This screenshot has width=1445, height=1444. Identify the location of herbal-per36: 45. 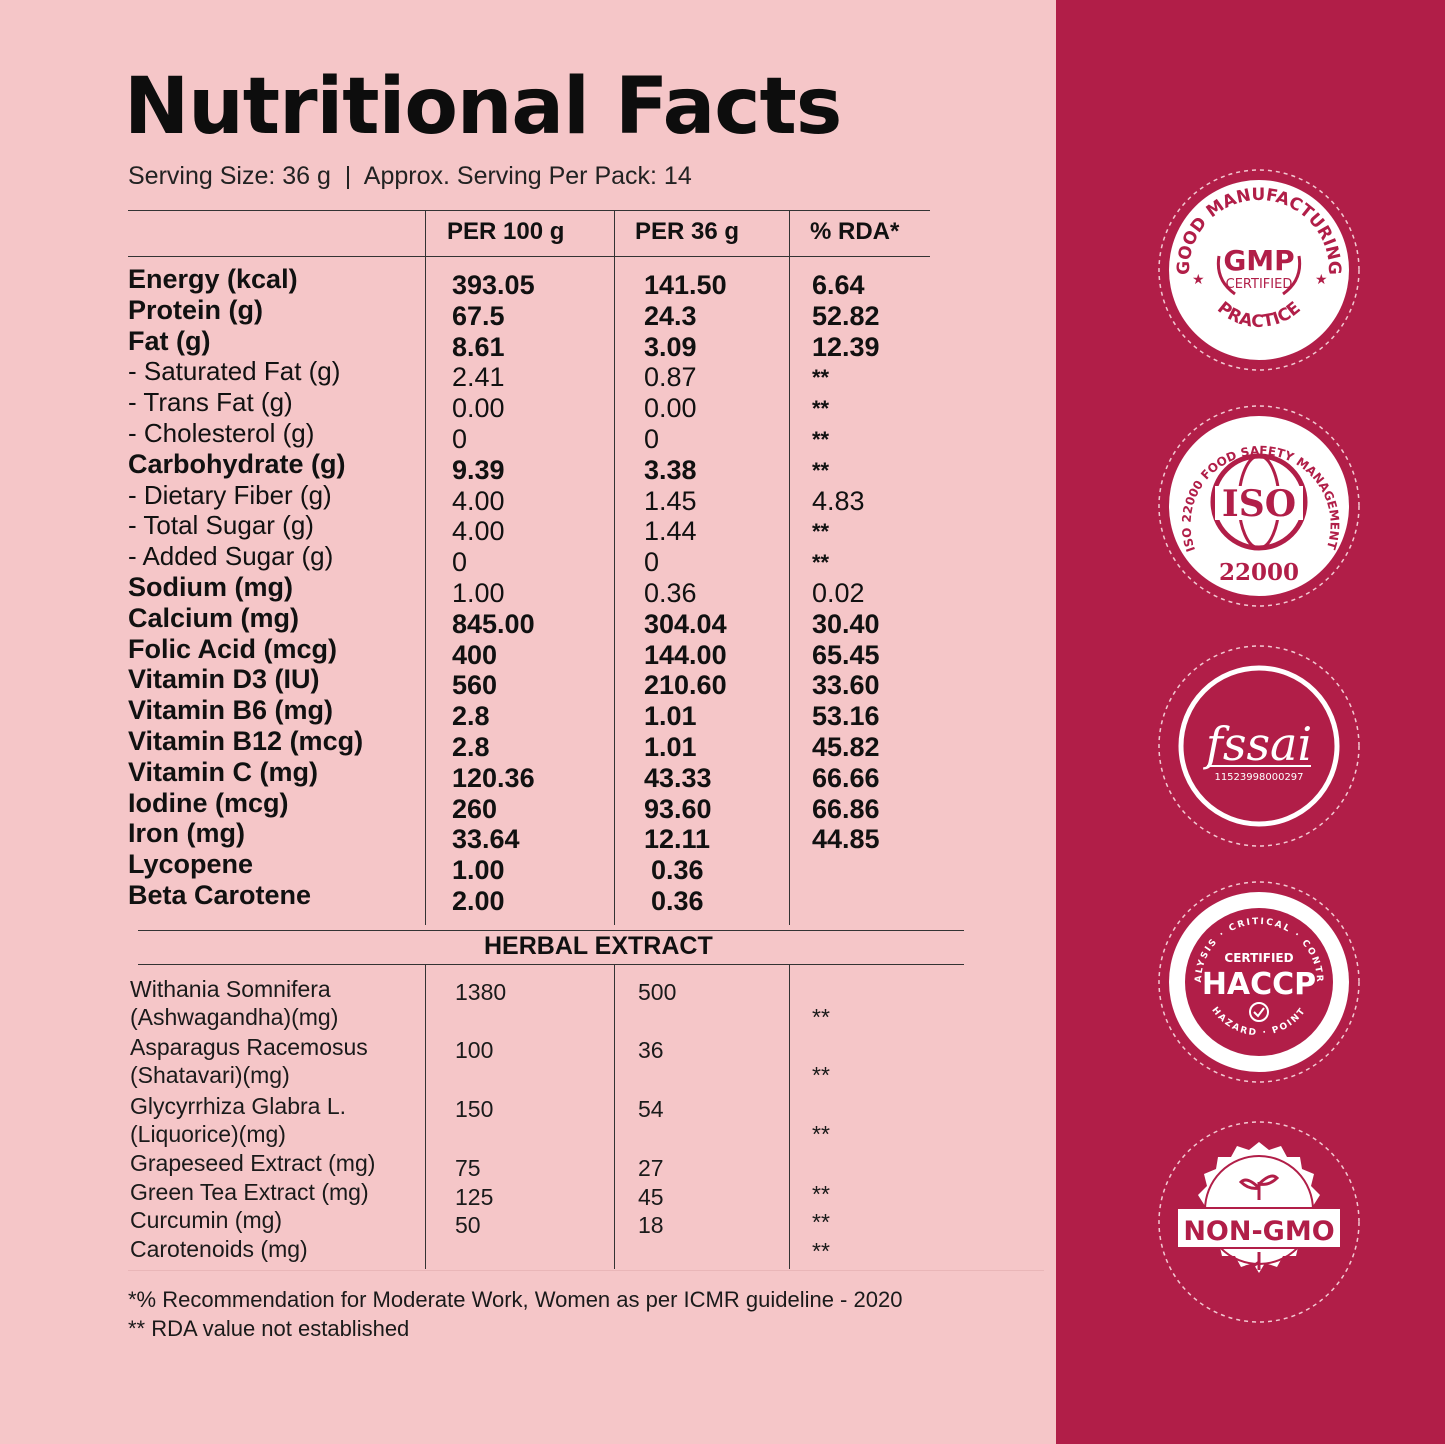
(651, 1197).